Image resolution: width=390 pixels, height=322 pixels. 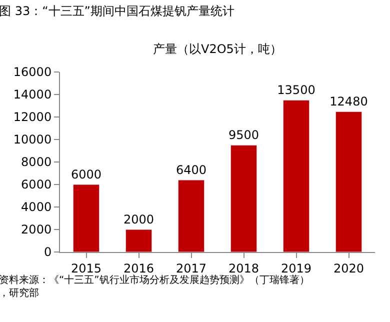 I want to click on y-tick-label: 4000, so click(x=36, y=207).